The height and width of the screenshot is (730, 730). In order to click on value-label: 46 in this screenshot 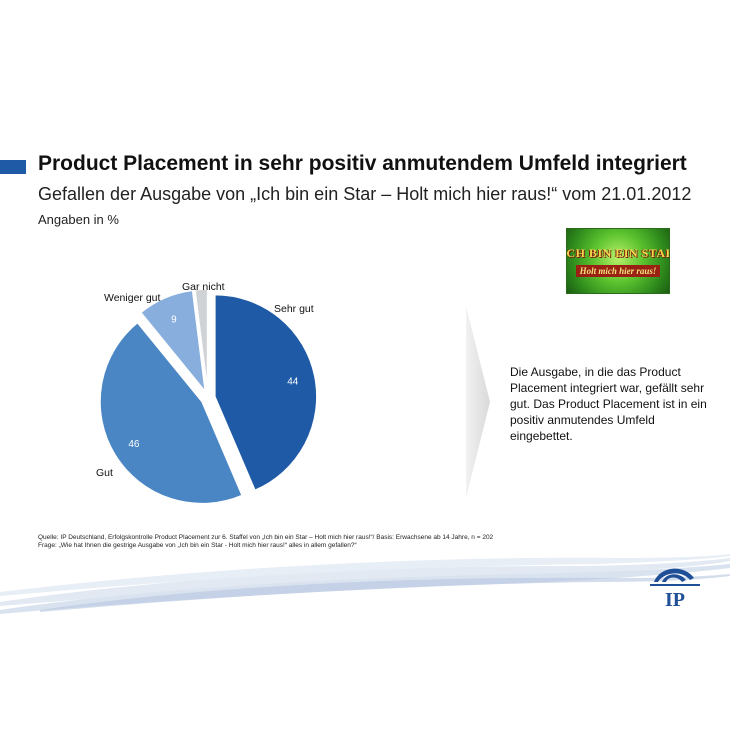, I will do `click(134, 444)`.